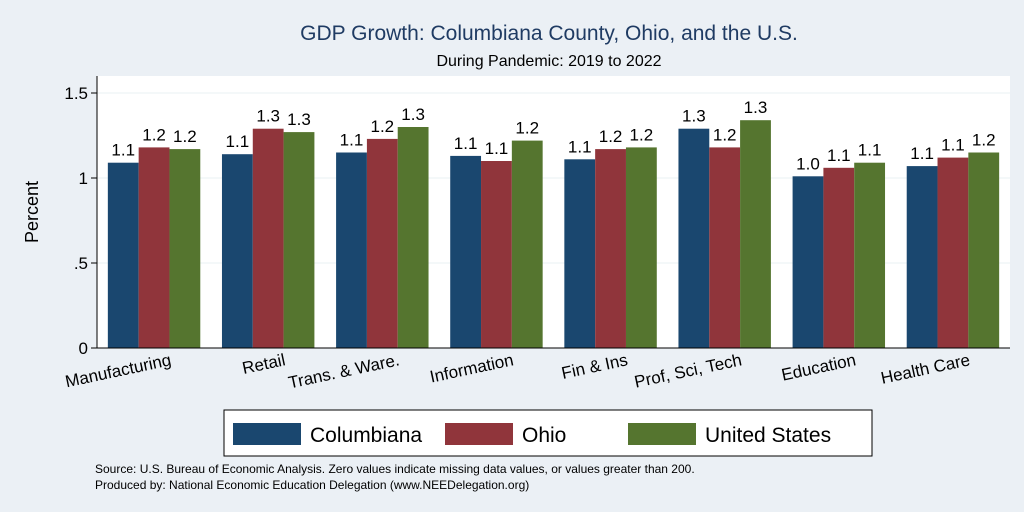 This screenshot has height=512, width=1024. Describe the element at coordinates (819, 367) in the screenshot. I see `x-category-label: Education` at that location.